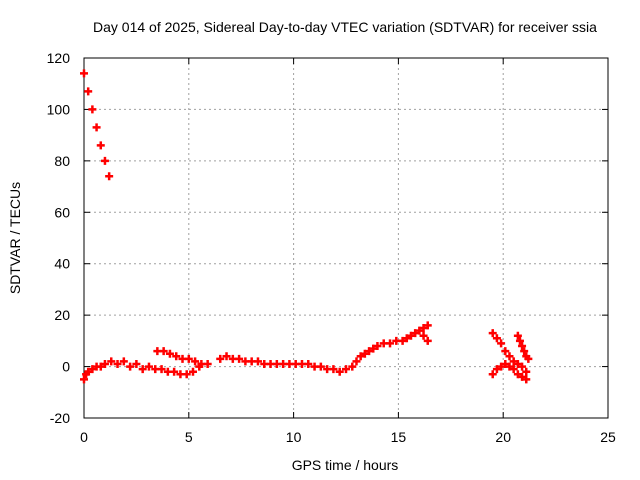 This screenshot has width=640, height=480. Describe the element at coordinates (294, 437) in the screenshot. I see `x-tick-label: 10` at that location.